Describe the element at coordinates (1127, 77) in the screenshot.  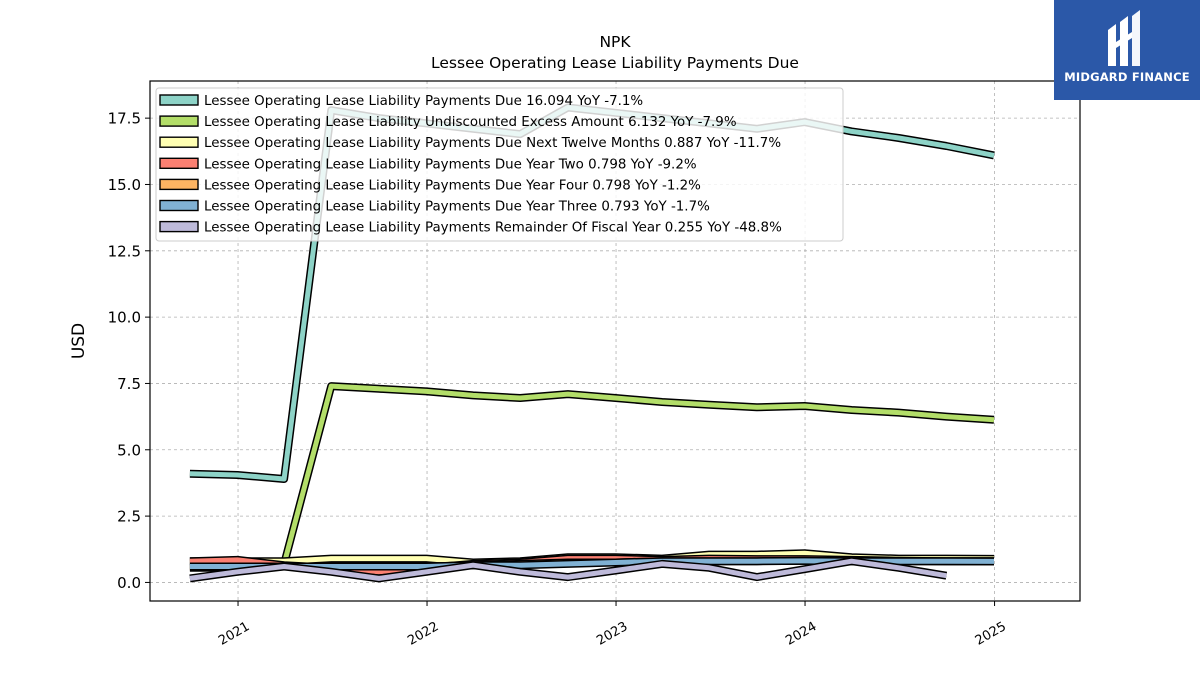
I see `brand-name: MIDGARD FINANCE` at that location.